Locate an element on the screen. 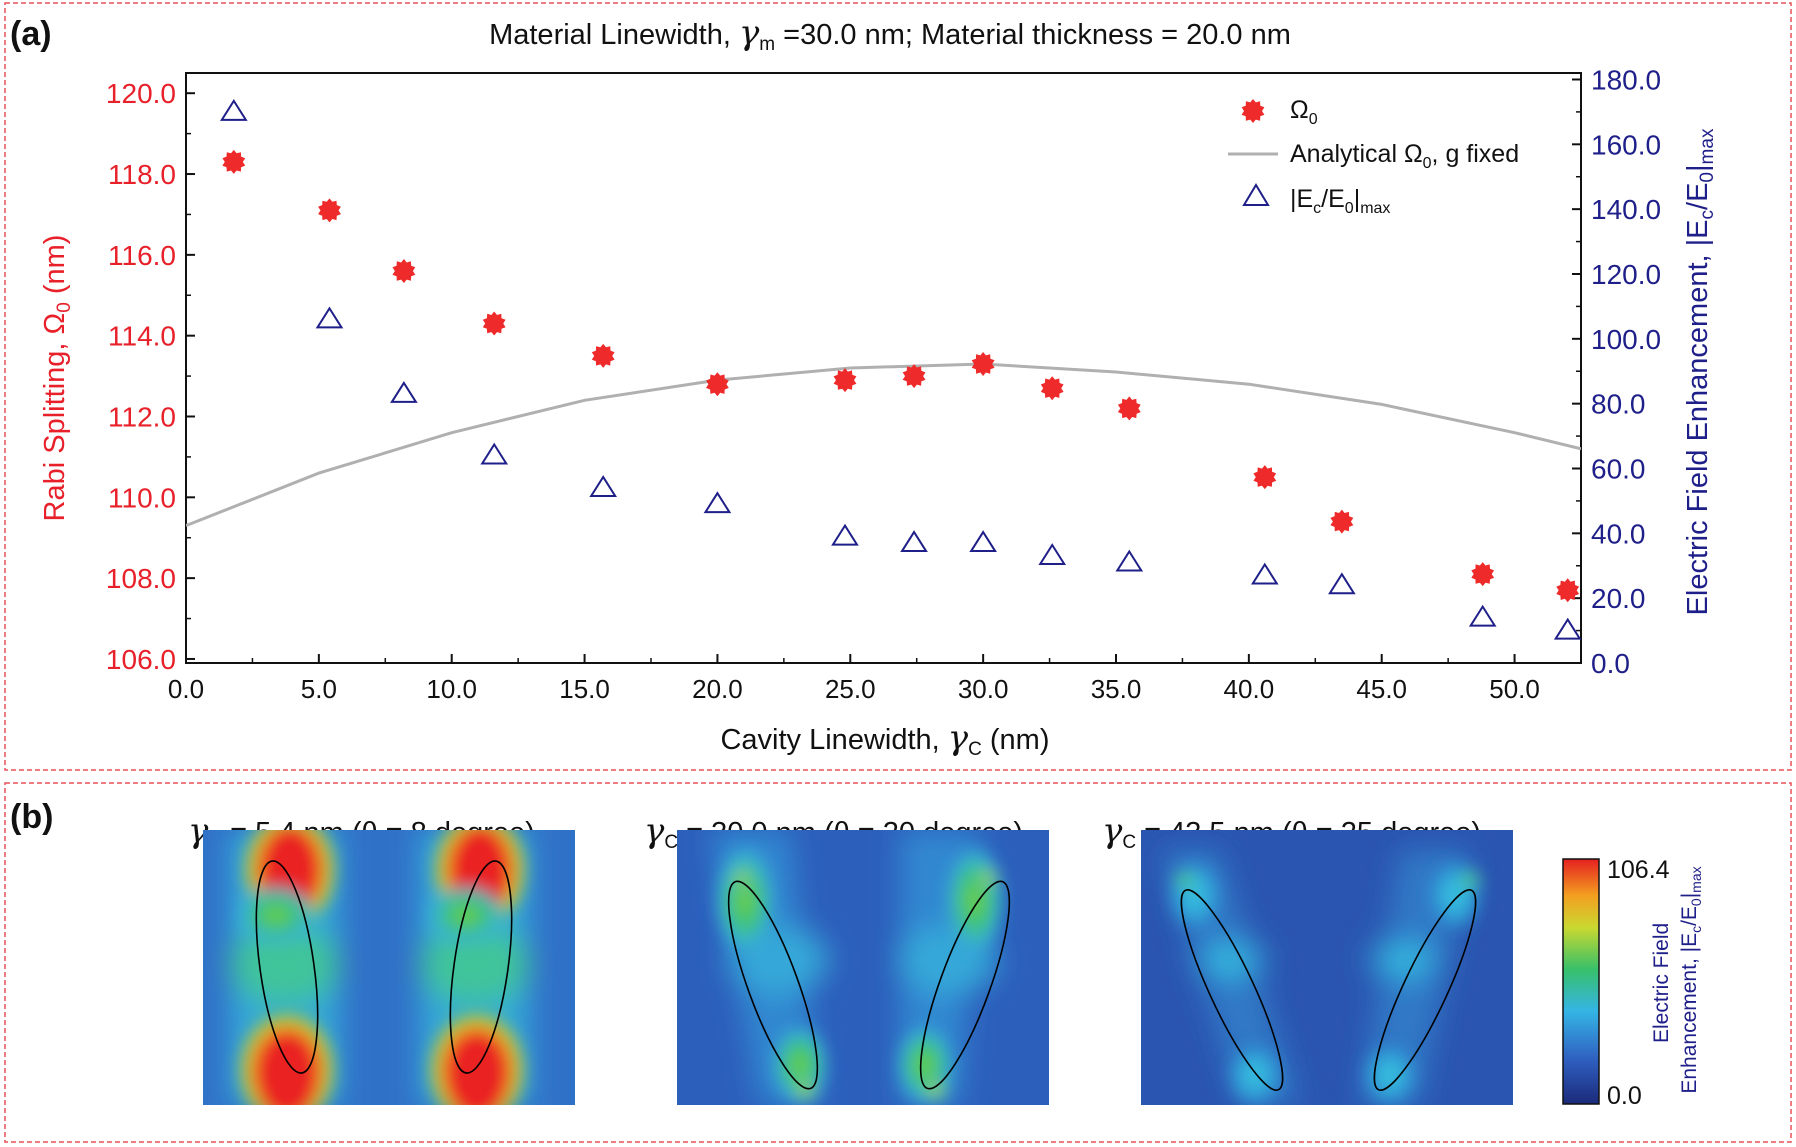  x-tick-label: 30.0 is located at coordinates (983, 689).